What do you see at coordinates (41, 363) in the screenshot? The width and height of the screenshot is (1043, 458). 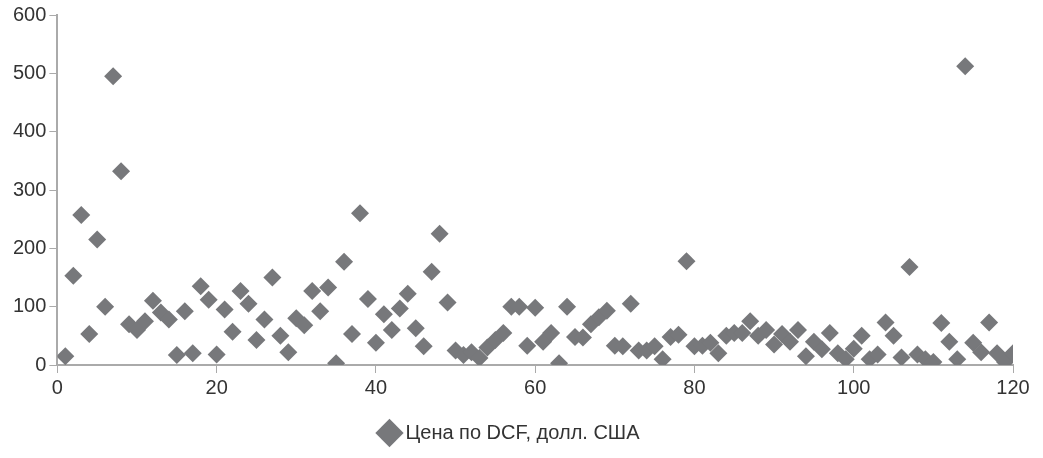 I see `y-tick-label: 0` at bounding box center [41, 363].